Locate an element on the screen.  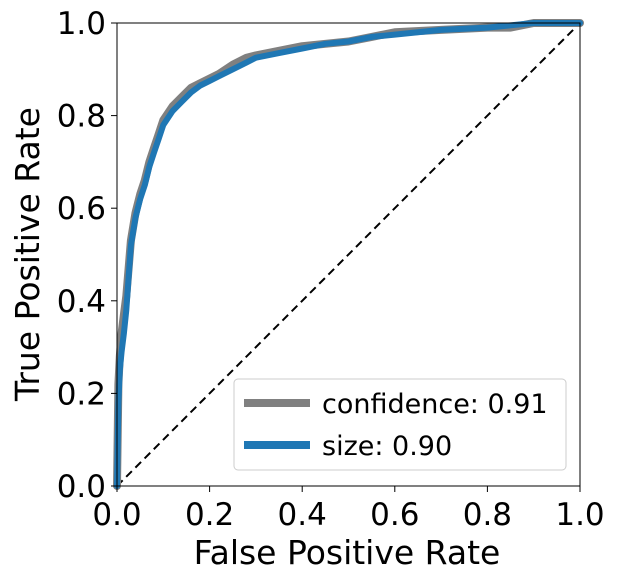
y-tick-label: 0.4 is located at coordinates (81, 302).